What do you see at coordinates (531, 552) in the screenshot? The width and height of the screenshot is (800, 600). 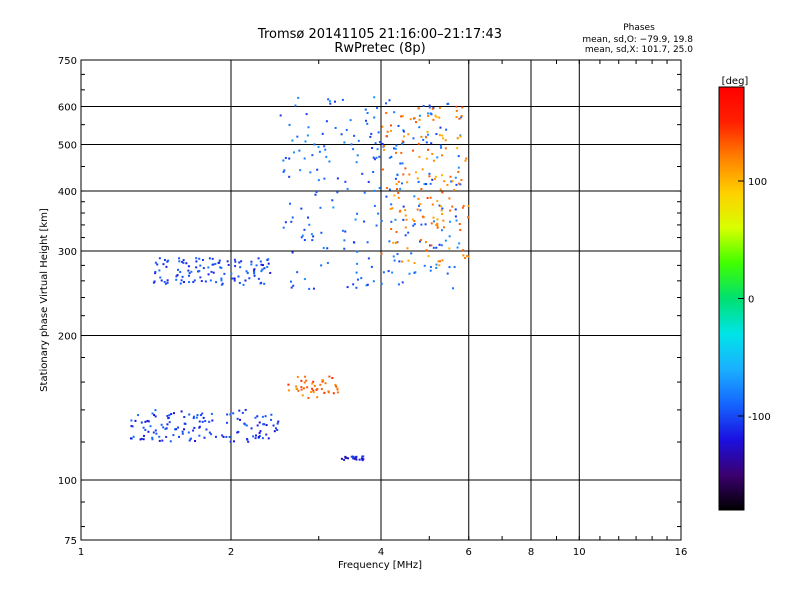 I see `x-tick-label: 8` at bounding box center [531, 552].